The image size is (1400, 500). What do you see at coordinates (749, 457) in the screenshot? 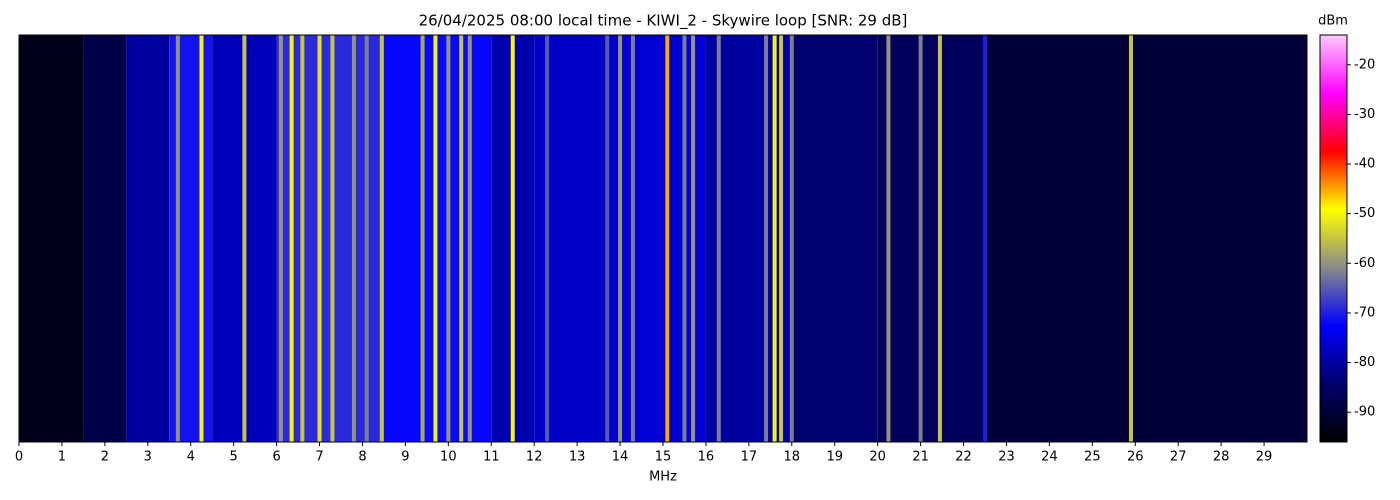
I see `x-tick-label: 17` at bounding box center [749, 457].